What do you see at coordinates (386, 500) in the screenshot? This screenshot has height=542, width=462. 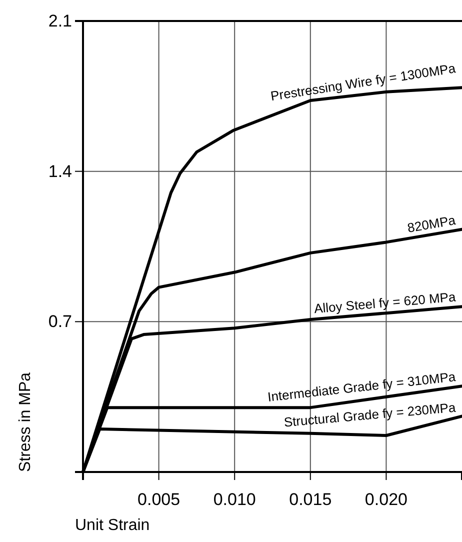 I see `x-tick-label: 0.020` at bounding box center [386, 500].